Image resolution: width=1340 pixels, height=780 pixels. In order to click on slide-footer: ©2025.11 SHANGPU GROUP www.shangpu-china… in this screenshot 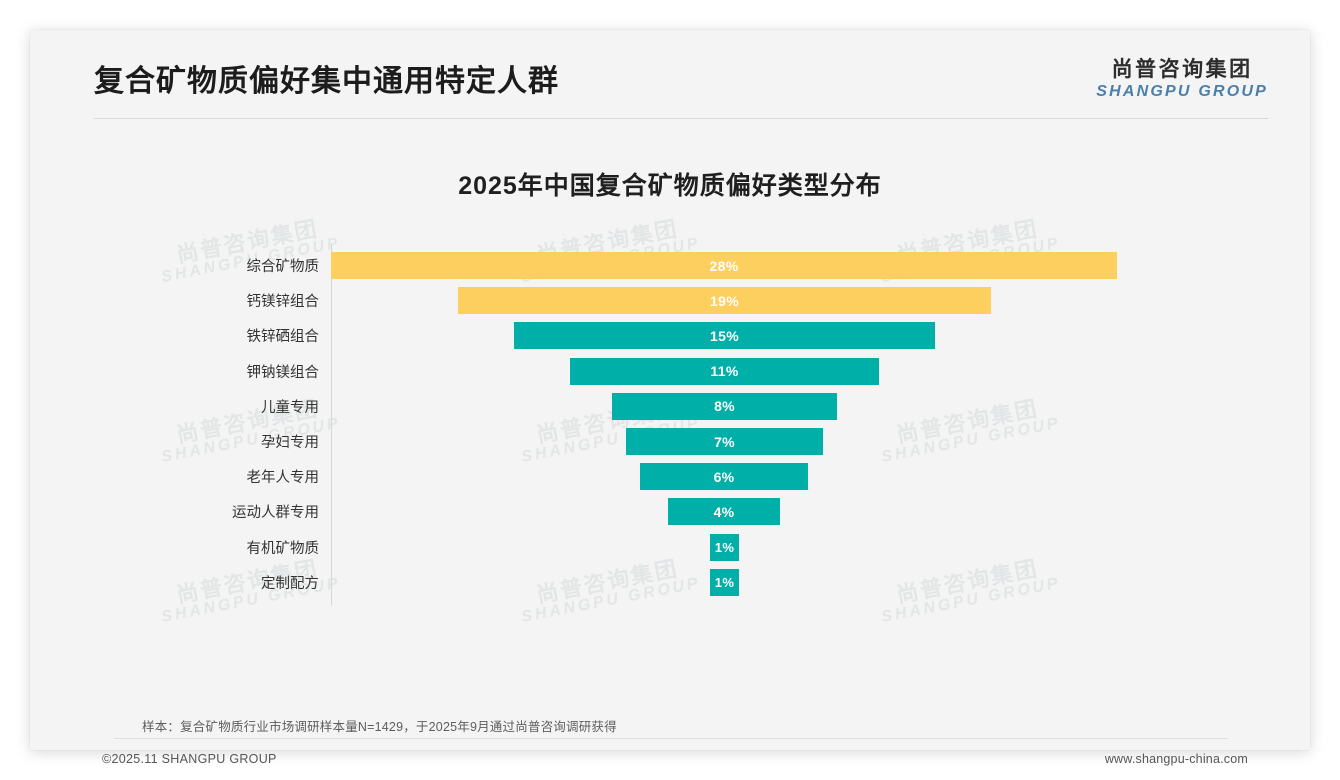, I will do `click(670, 762)`.